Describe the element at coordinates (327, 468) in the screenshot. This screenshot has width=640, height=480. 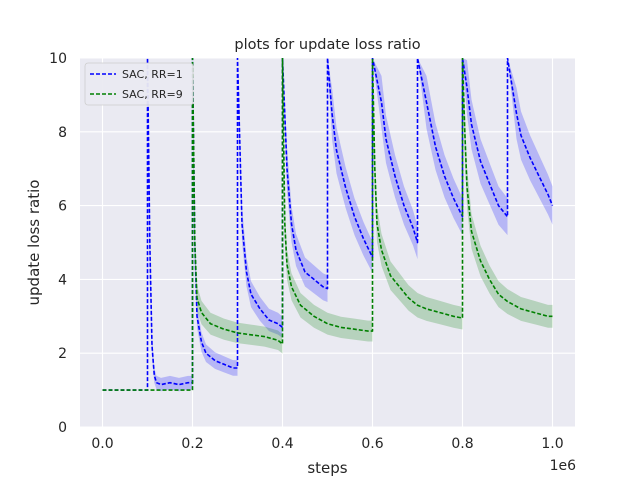
I see `x-axis-label: steps` at that location.